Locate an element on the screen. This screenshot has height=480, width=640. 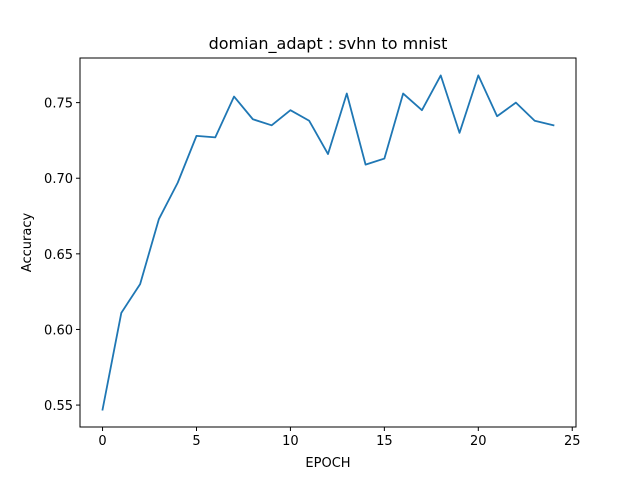
y-tick-label: 0.55 is located at coordinates (58, 406).